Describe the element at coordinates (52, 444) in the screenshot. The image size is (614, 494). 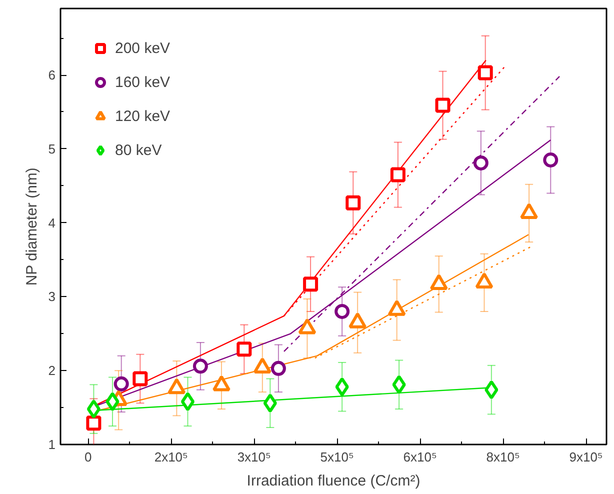
I see `y-tick-label: 1` at that location.